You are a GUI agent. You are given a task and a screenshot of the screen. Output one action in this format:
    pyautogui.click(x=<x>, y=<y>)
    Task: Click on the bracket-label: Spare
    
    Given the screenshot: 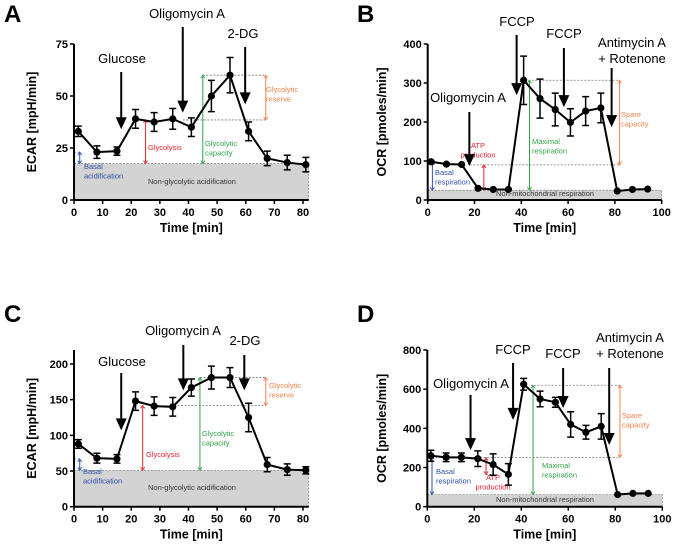 What is the action you would take?
    pyautogui.click(x=631, y=114)
    